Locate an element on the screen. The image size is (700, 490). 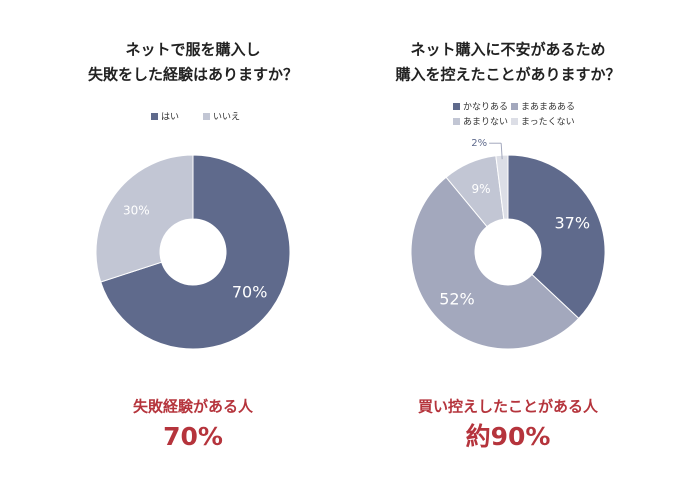
annotation-value: 約90% is located at coordinates (508, 436).